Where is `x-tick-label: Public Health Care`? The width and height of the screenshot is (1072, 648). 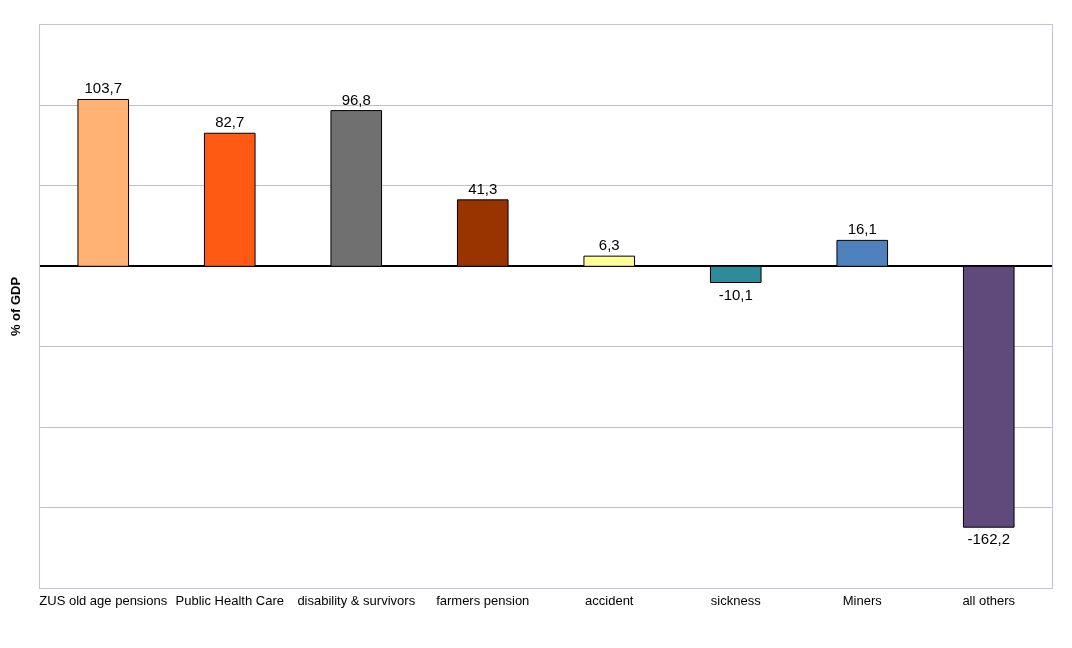
x-tick-label: Public Health Care is located at coordinates (229, 600).